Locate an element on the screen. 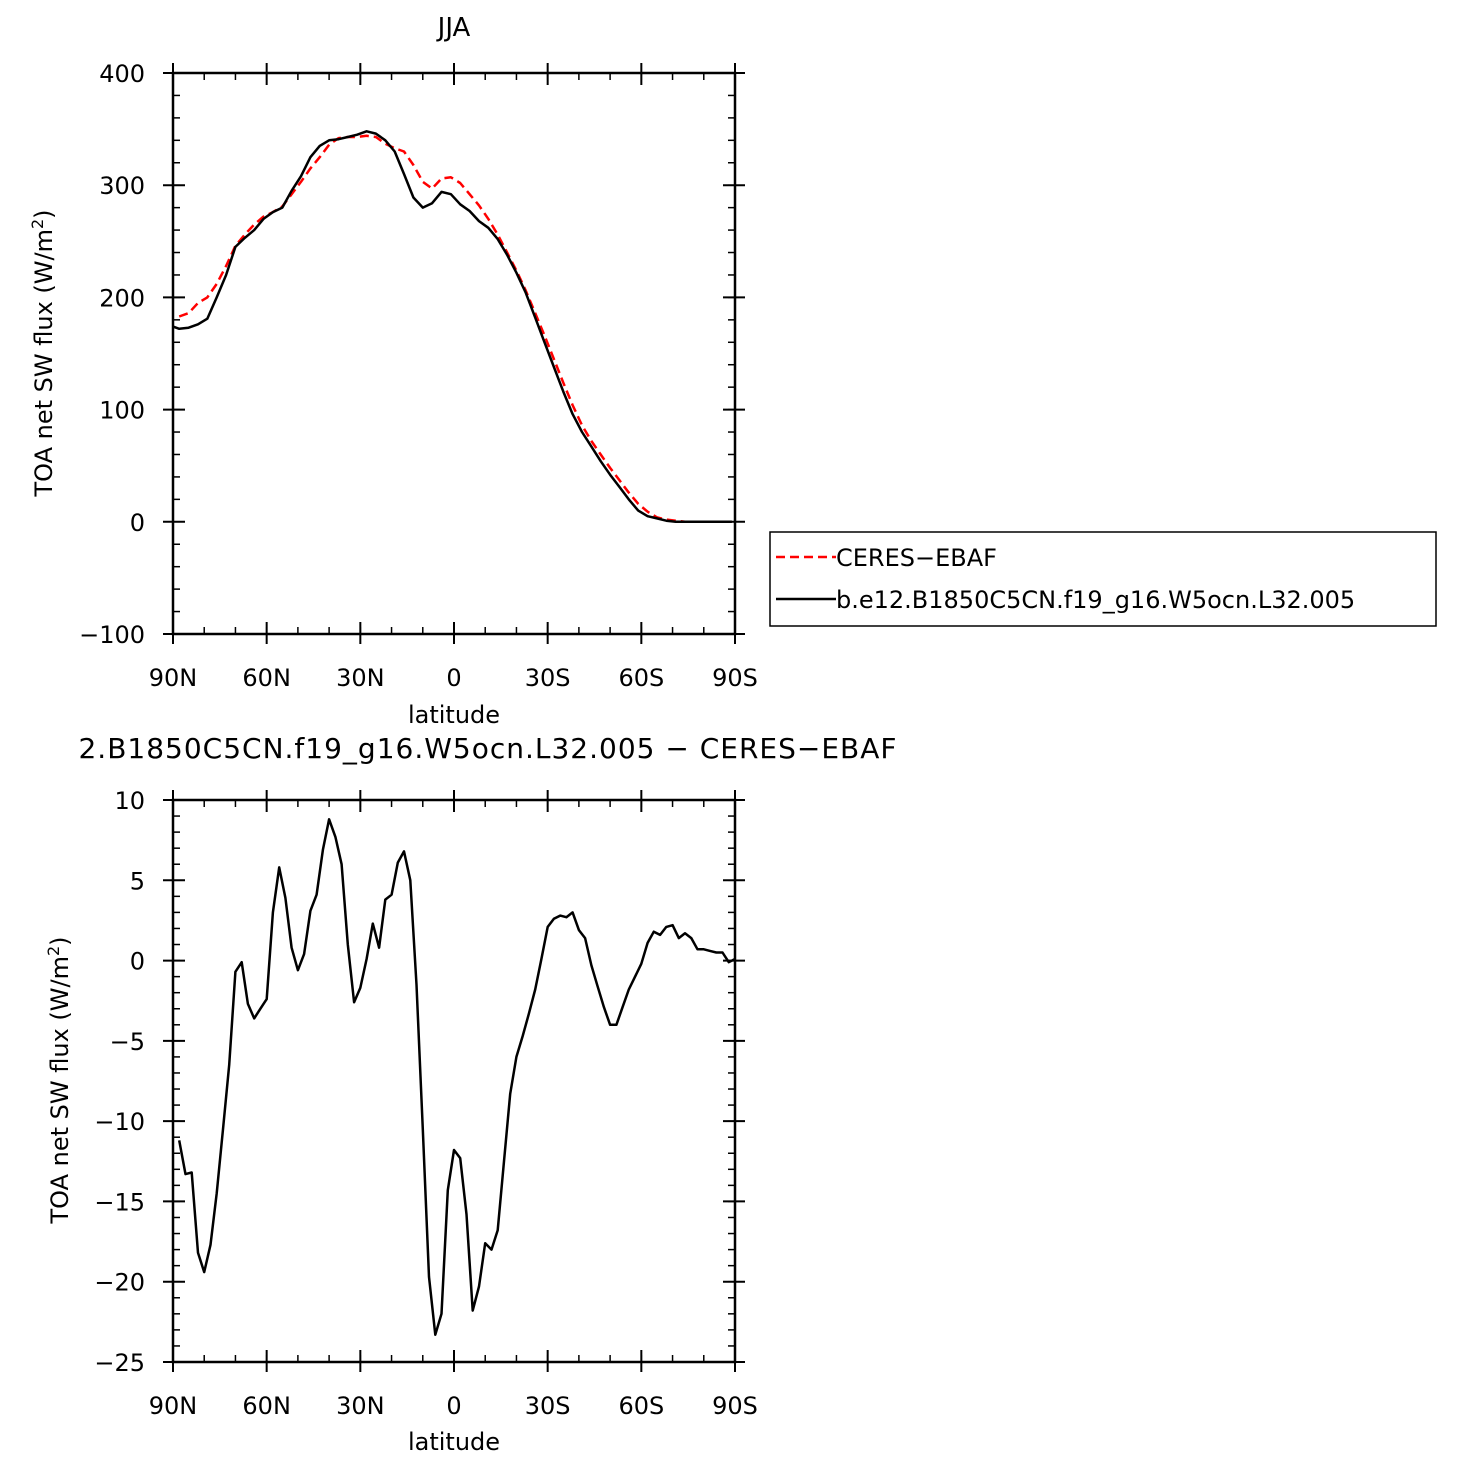 The height and width of the screenshot is (1463, 1463). bottom-x-tick-label: 30N is located at coordinates (360, 1406).